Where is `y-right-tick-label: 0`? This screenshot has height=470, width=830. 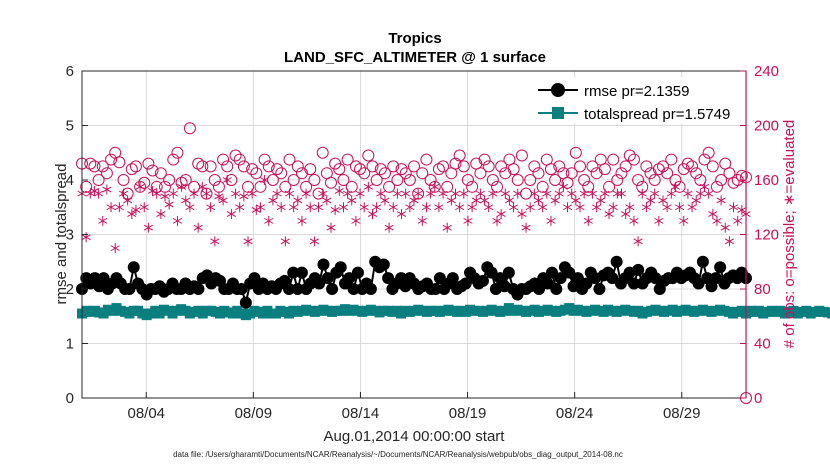
y-right-tick-label: 0 is located at coordinates (758, 398).